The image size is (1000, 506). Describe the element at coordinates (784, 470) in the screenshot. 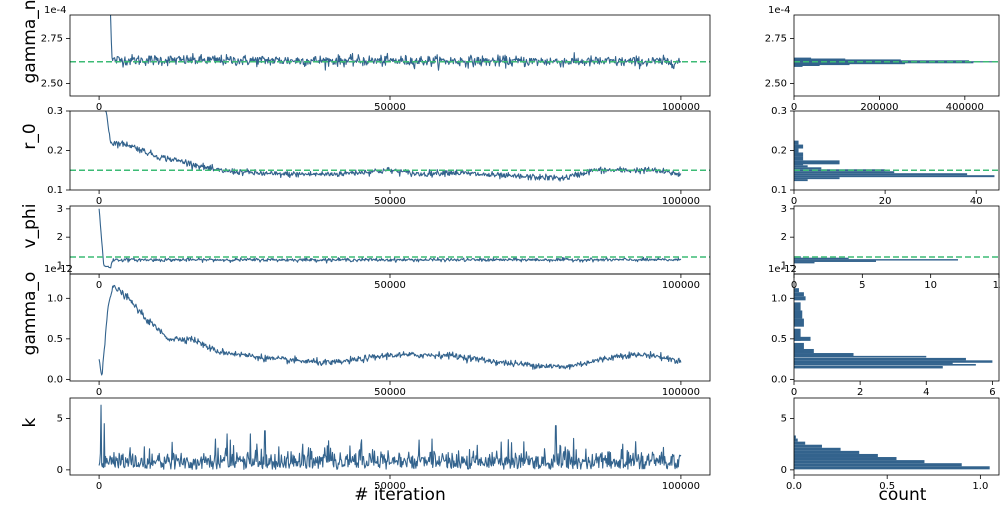

I see `histogram-panel-4-ytick-label-0: 0` at that location.